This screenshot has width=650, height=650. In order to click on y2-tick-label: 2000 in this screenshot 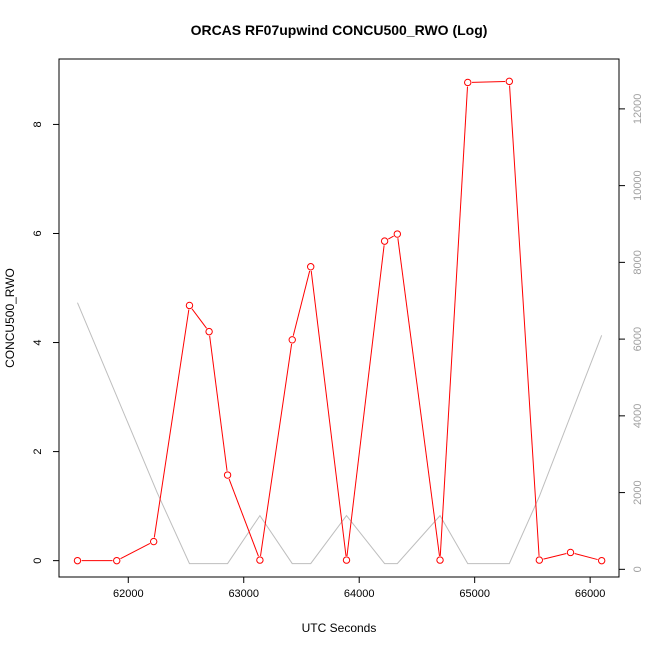, I will do `click(638, 492)`.